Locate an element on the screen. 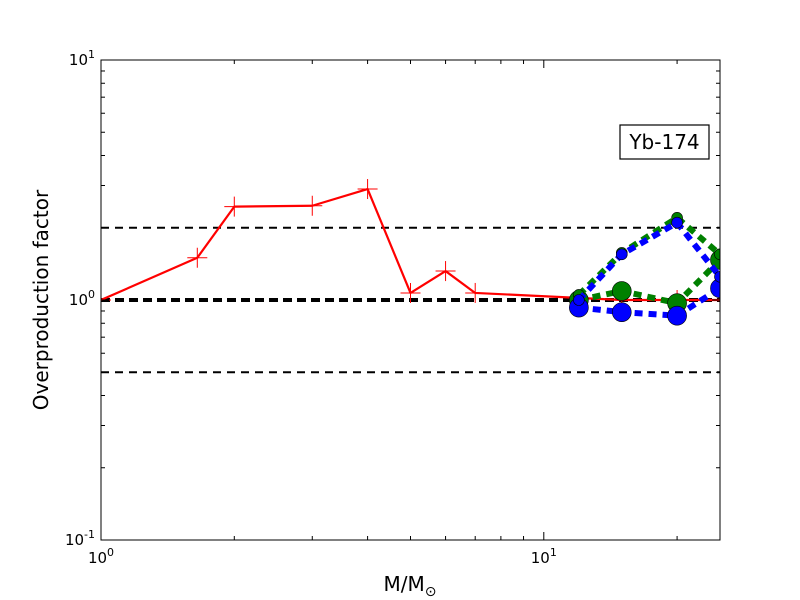 The height and width of the screenshot is (600, 800). y-axis-label: Overproduction factor is located at coordinates (41, 299).